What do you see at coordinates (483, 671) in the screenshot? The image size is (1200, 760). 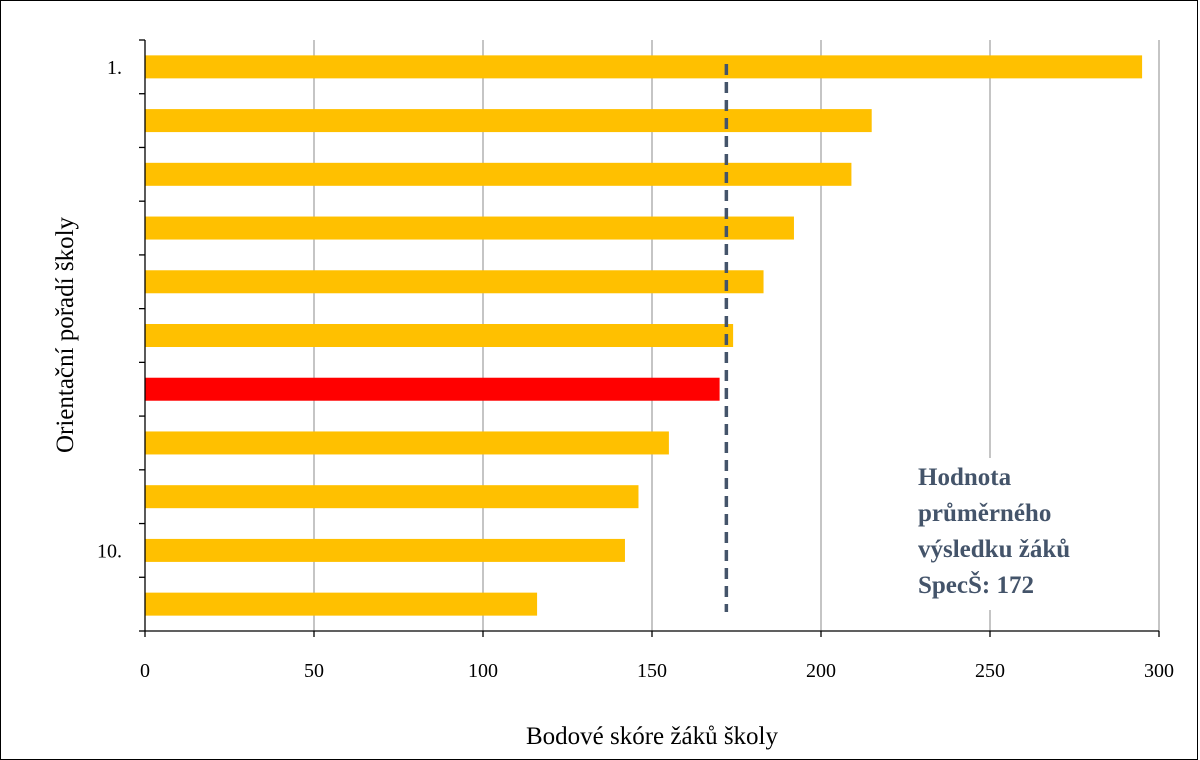 I see `x-tick-label: 100` at bounding box center [483, 671].